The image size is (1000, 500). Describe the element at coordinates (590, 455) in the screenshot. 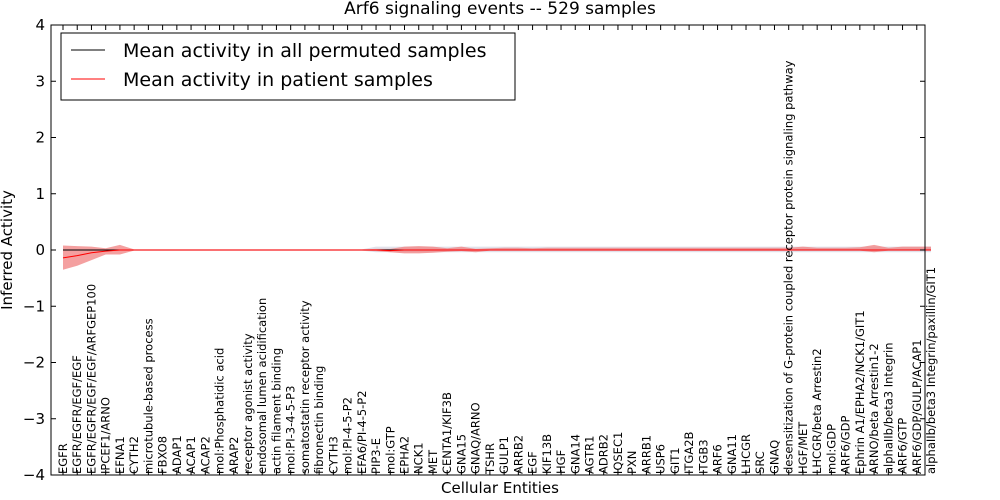

I see `x-tick-label: AGTR1` at that location.